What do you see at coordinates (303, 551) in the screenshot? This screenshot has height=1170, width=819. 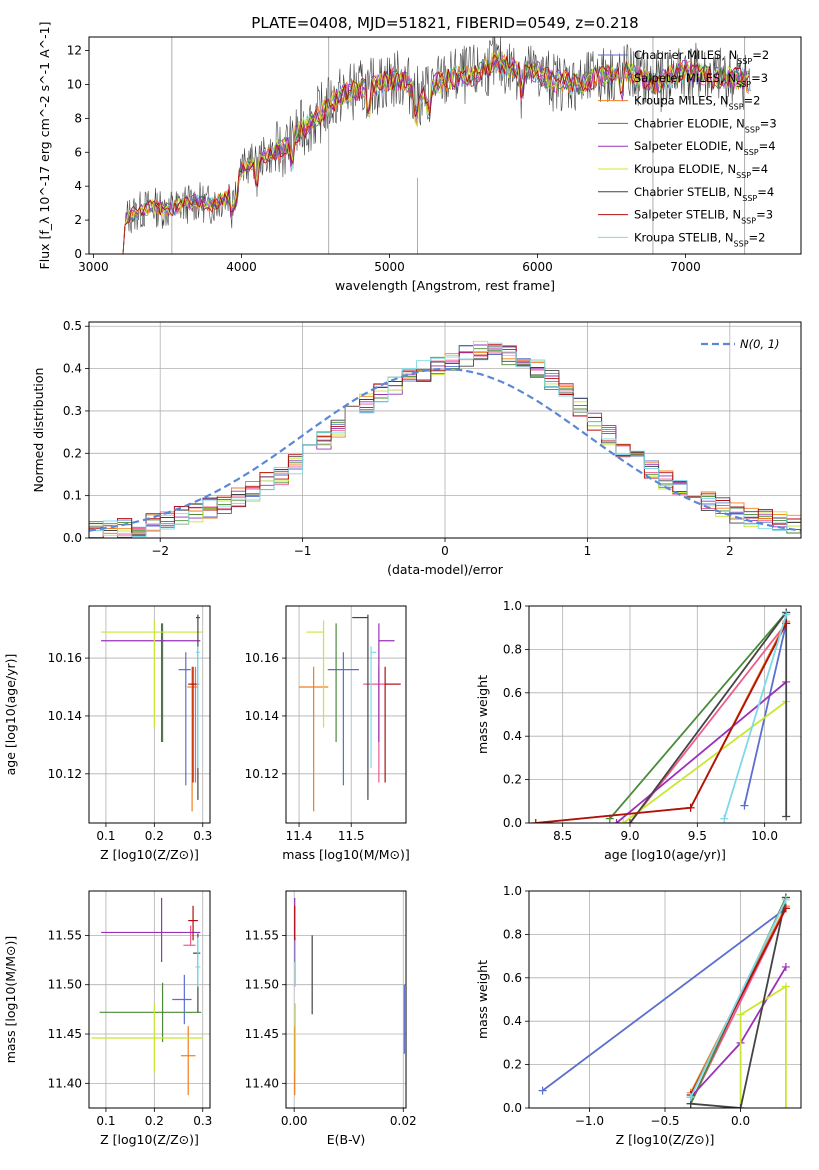 I see `x-tick-label: −1` at bounding box center [303, 551].